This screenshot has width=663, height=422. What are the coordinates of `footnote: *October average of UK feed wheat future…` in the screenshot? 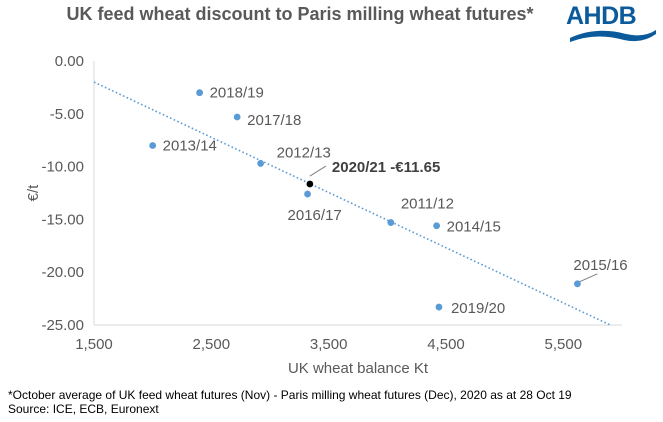 It's located at (290, 402).